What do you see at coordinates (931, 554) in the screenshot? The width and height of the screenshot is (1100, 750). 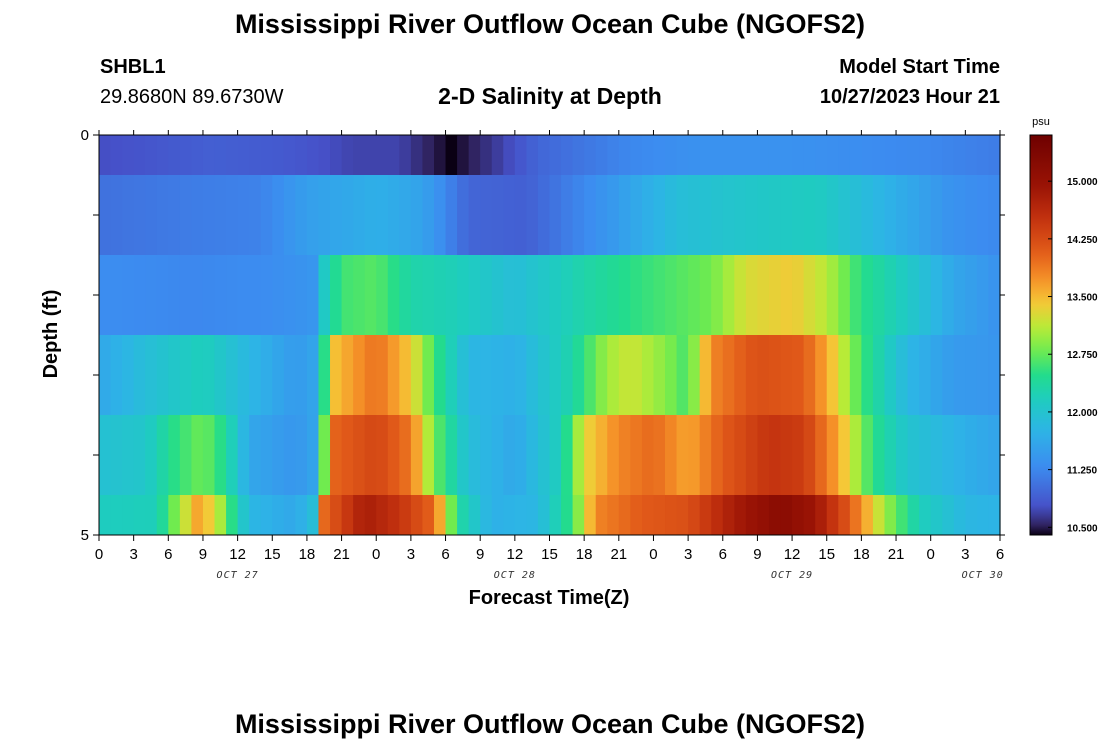 I see `x-tick-label: 0` at bounding box center [931, 554].